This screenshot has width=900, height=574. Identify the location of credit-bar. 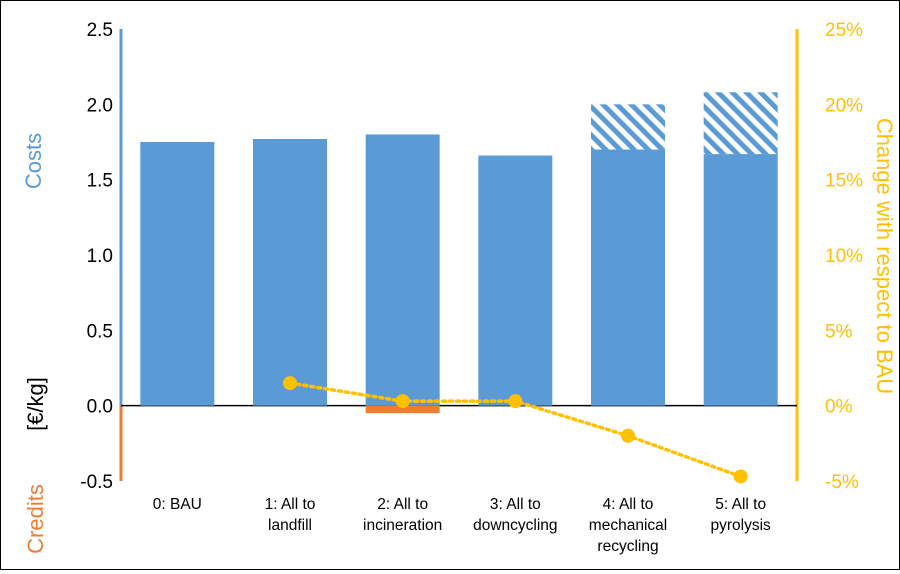
(402, 409).